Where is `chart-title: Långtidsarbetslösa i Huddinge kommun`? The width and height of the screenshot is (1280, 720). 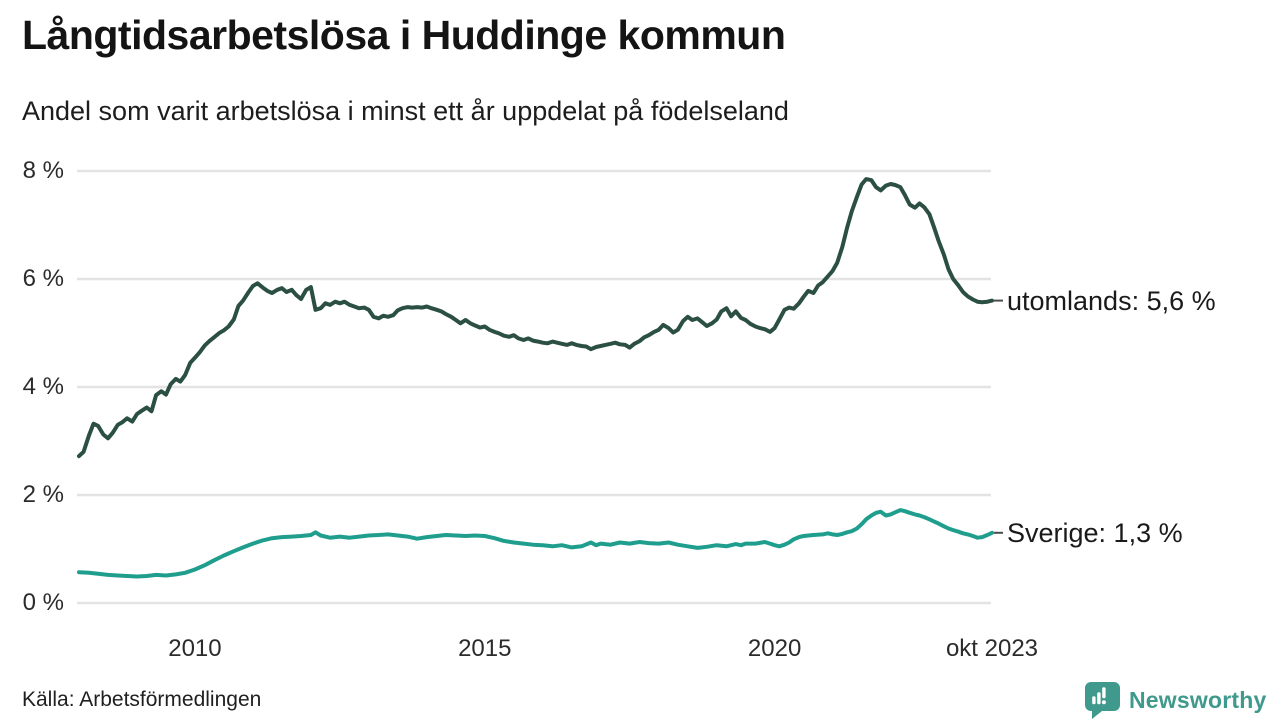 chart-title: Långtidsarbetslösa i Huddinge kommun is located at coordinates (404, 35).